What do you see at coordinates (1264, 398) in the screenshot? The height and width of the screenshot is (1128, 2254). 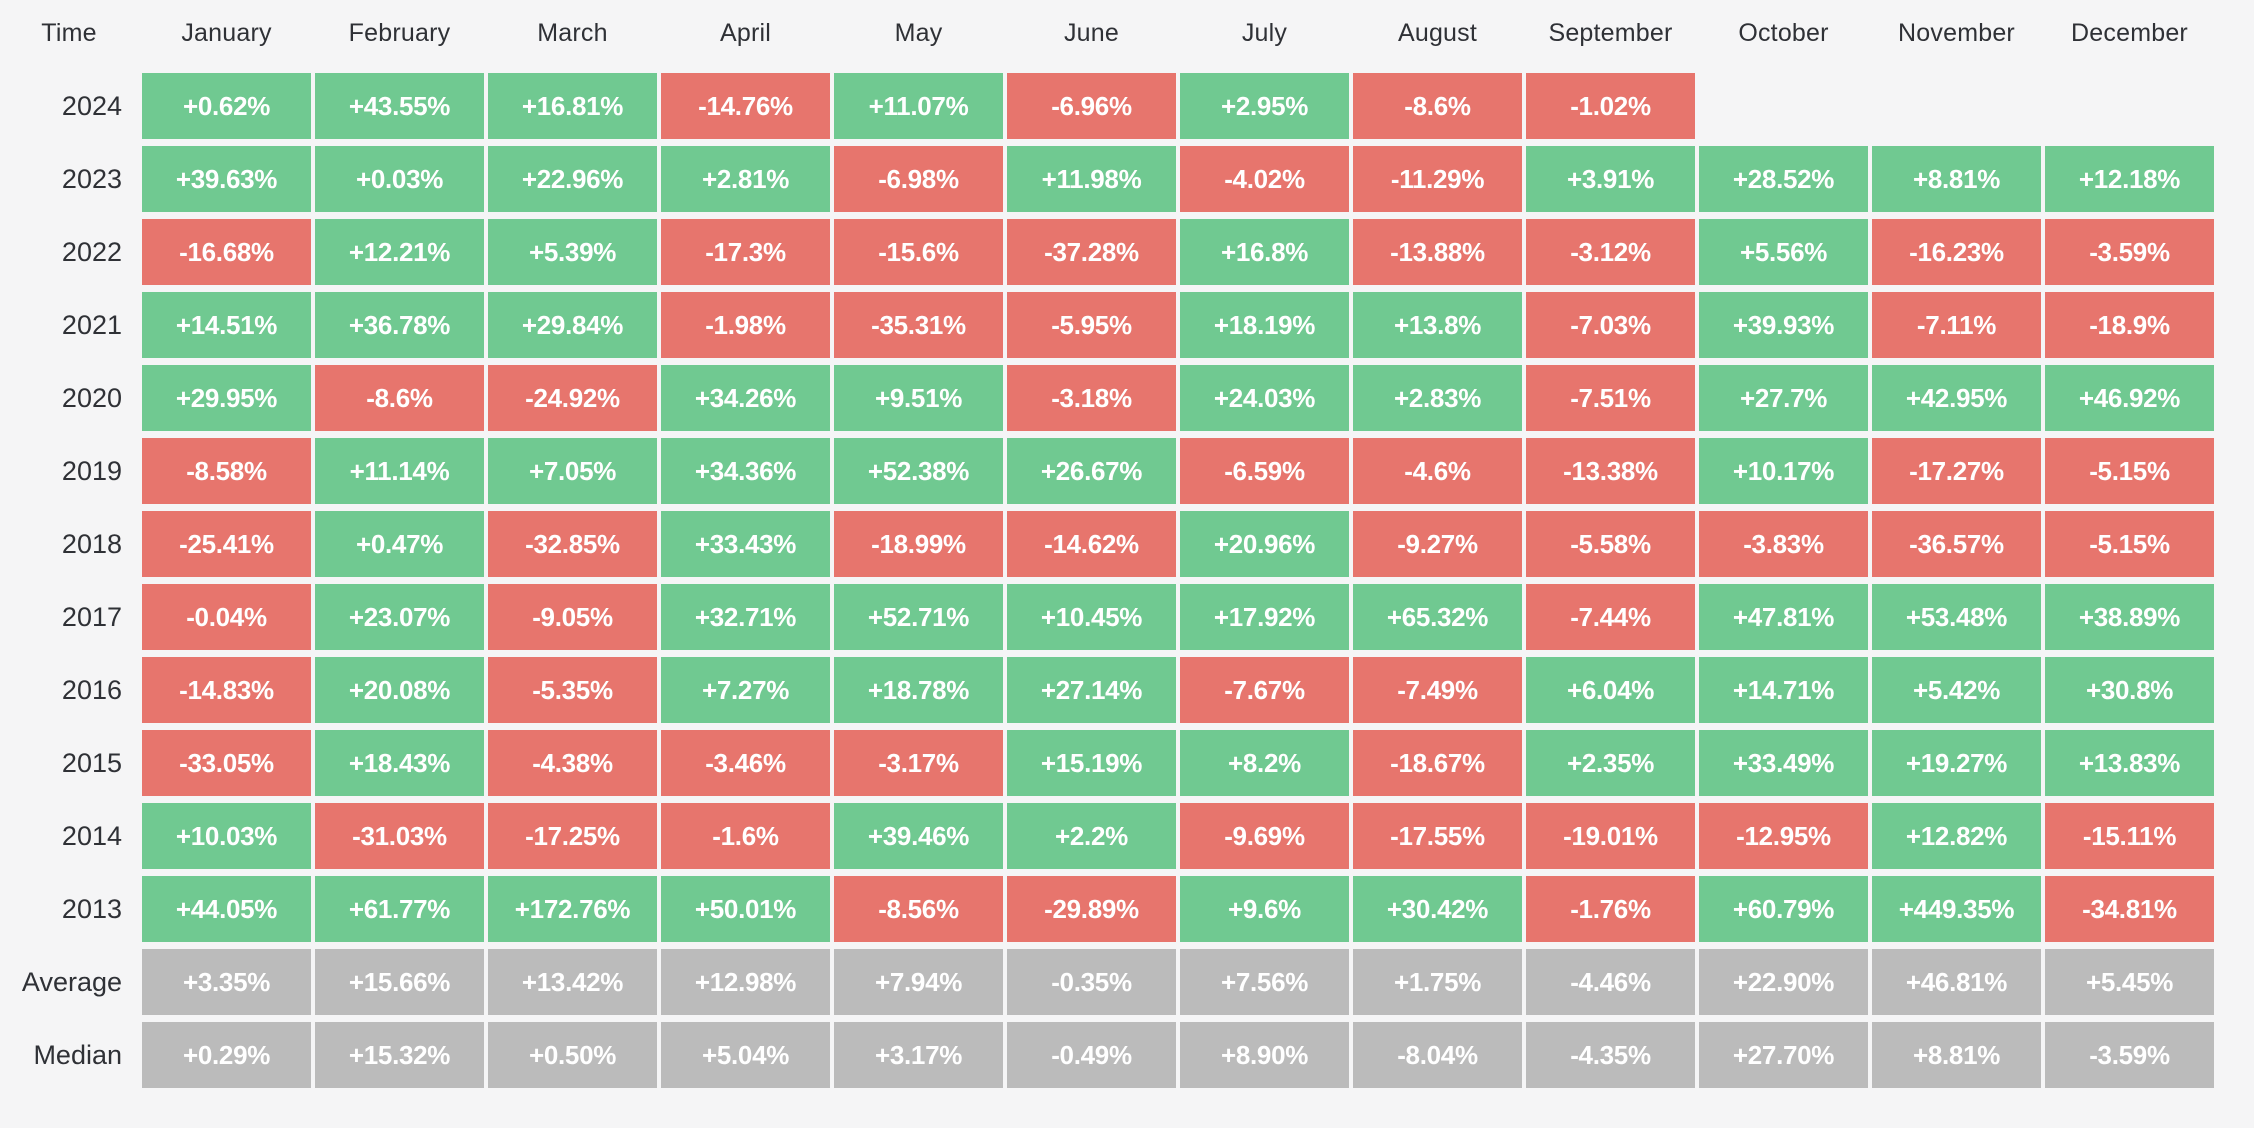 I see `cell-2020-july: +24.03%` at bounding box center [1264, 398].